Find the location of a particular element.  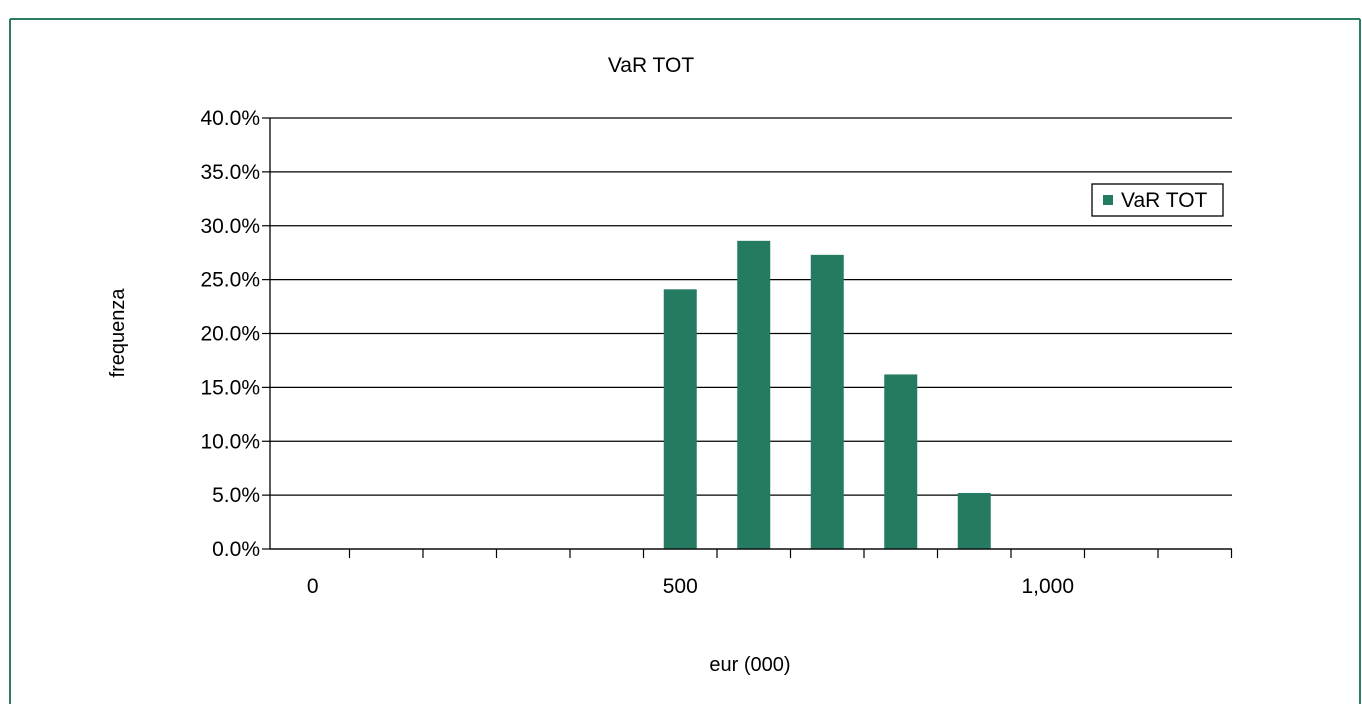

bars is located at coordinates (827, 394).